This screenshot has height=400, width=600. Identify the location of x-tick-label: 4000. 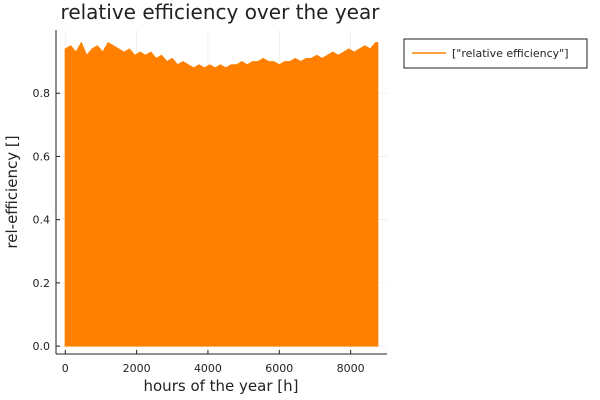
(208, 368).